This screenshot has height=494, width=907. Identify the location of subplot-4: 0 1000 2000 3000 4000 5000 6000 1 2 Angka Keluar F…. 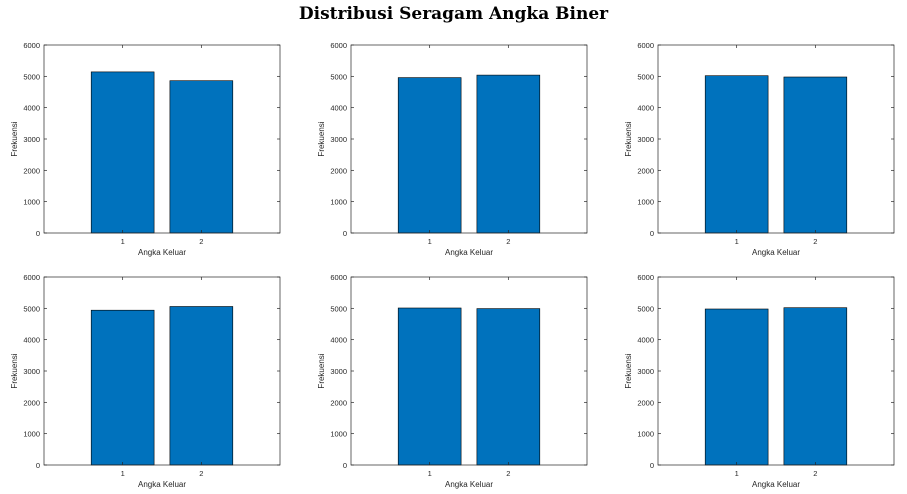
(145, 381).